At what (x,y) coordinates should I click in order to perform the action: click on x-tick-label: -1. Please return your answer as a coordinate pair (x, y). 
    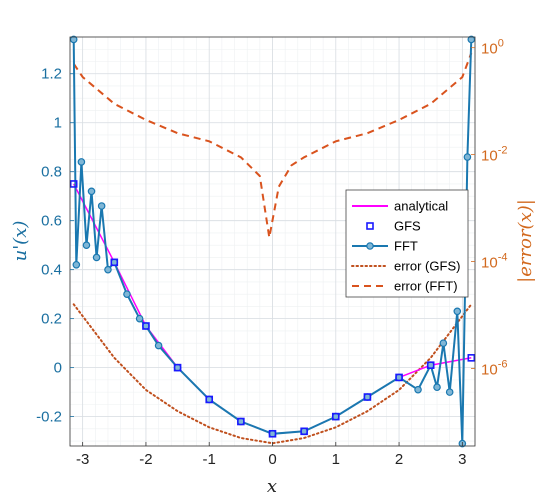
    Looking at the image, I should click on (209, 459).